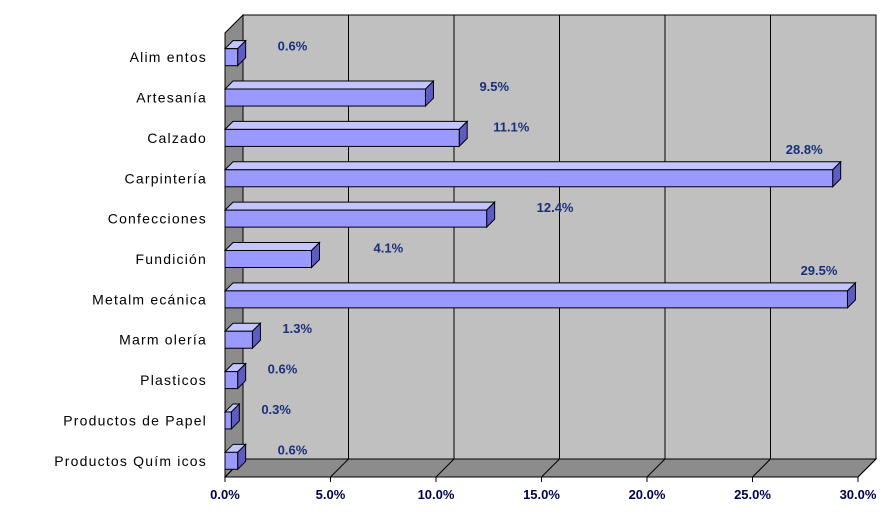 The height and width of the screenshot is (521, 881). What do you see at coordinates (173, 380) in the screenshot?
I see `category-label: Plasticos` at bounding box center [173, 380].